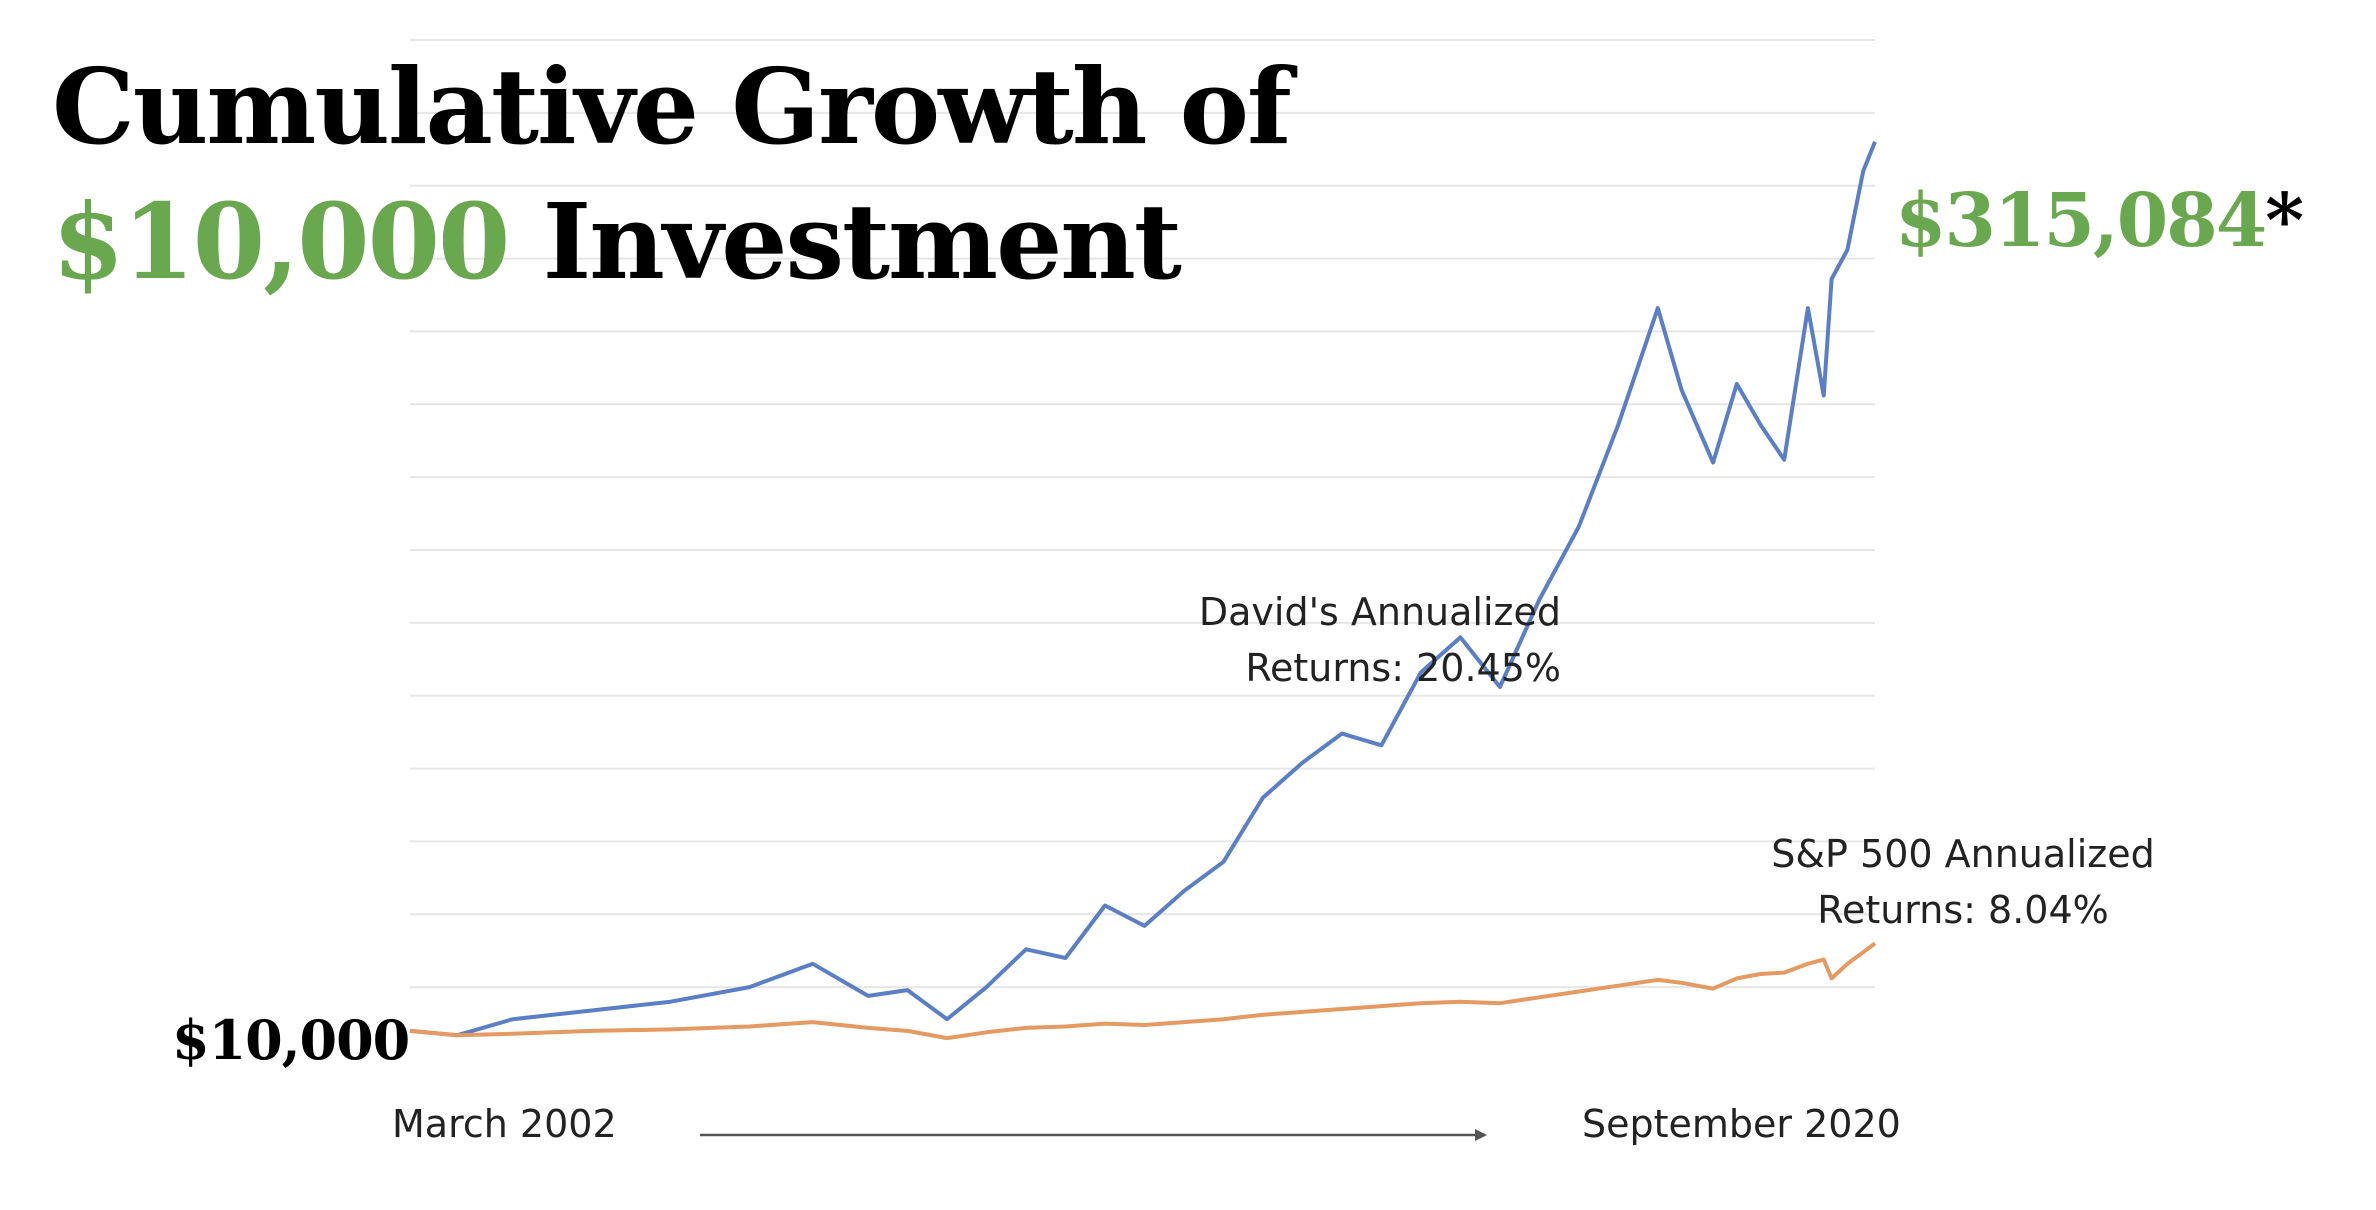 Image resolution: width=2376 pixels, height=1210 pixels. I want to click on david-annotation-line1: David's Annualized, so click(1379, 612).